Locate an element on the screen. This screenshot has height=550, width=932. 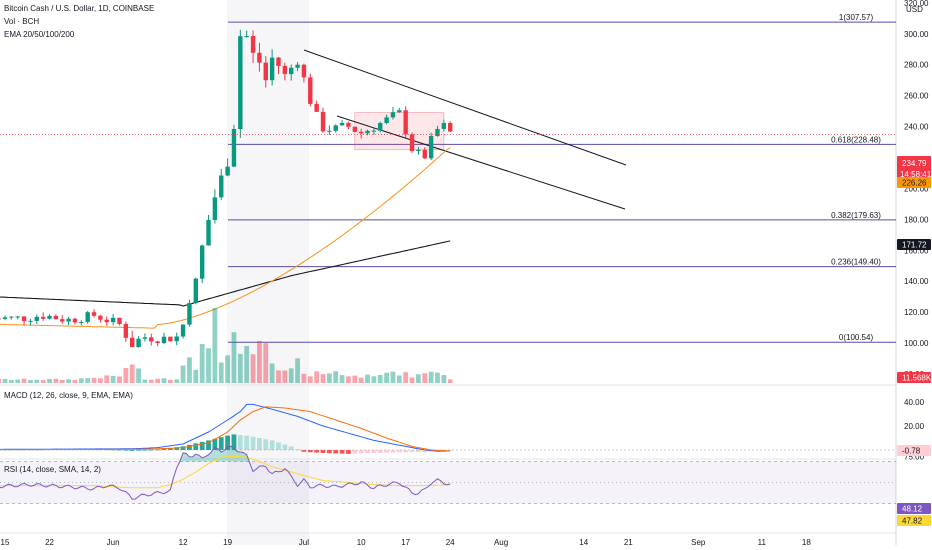
ema200-badge-bg is located at coordinates (914, 244).